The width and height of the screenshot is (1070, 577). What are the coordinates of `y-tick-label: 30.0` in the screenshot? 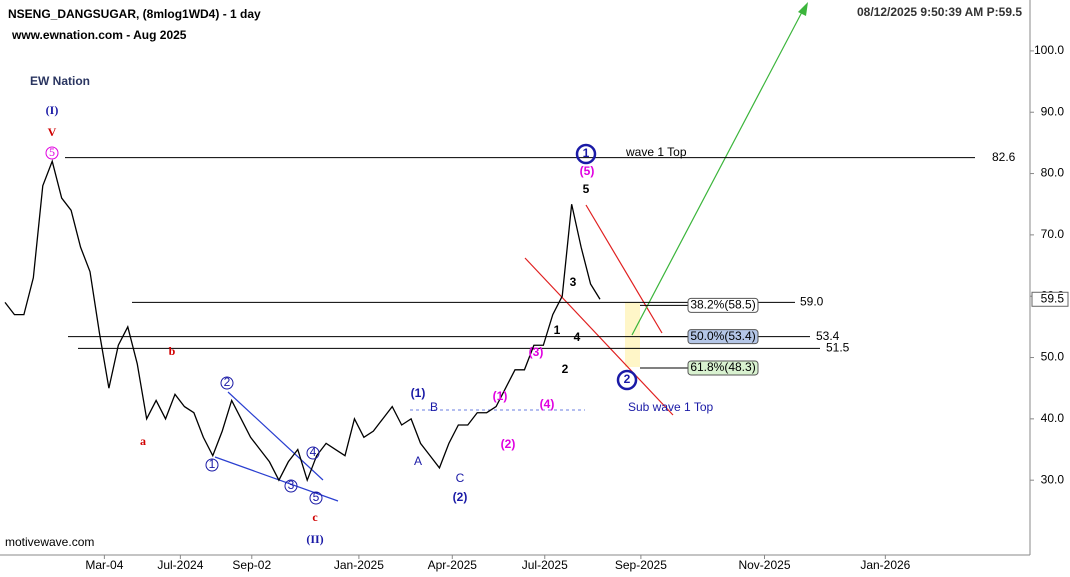 It's located at (1053, 479).